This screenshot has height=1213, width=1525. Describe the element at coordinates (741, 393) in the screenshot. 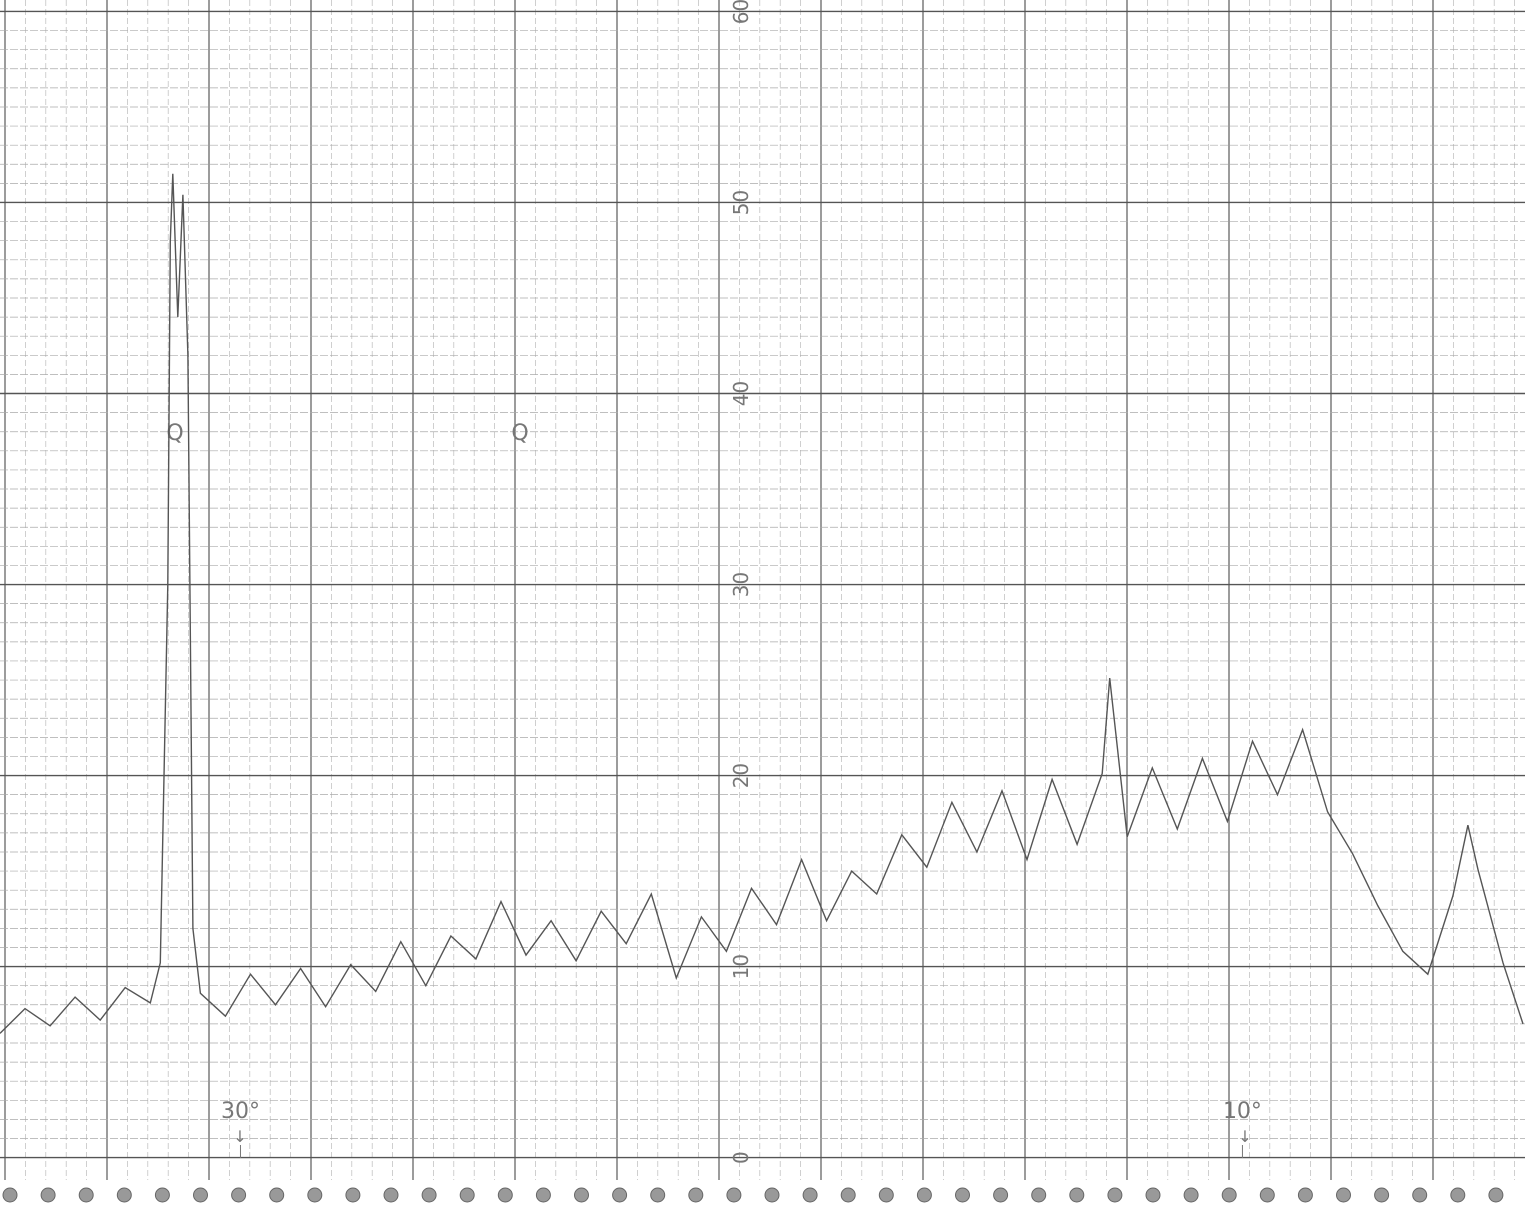

I see `y-tick-label: 40` at that location.